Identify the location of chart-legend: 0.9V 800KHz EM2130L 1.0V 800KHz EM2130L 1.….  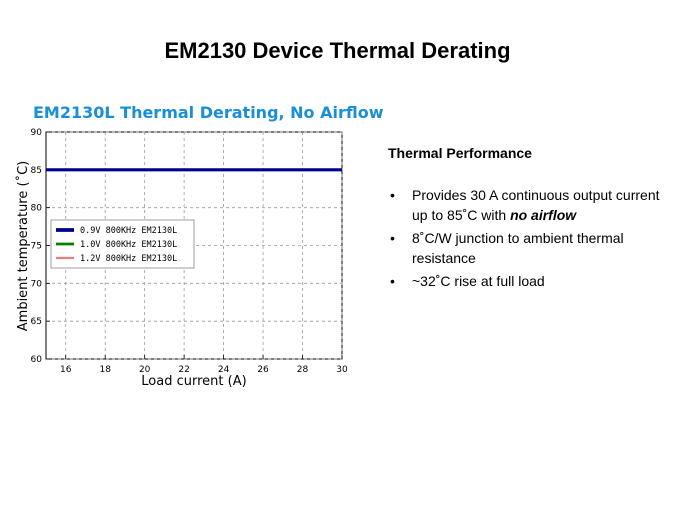
(122, 244).